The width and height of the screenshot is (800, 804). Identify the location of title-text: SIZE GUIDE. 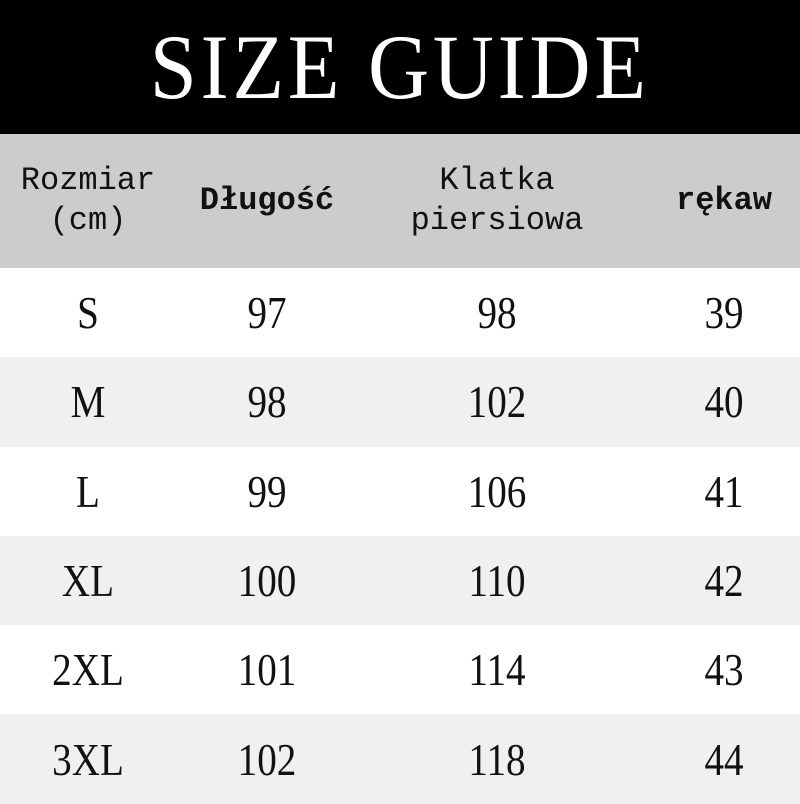
(400, 67).